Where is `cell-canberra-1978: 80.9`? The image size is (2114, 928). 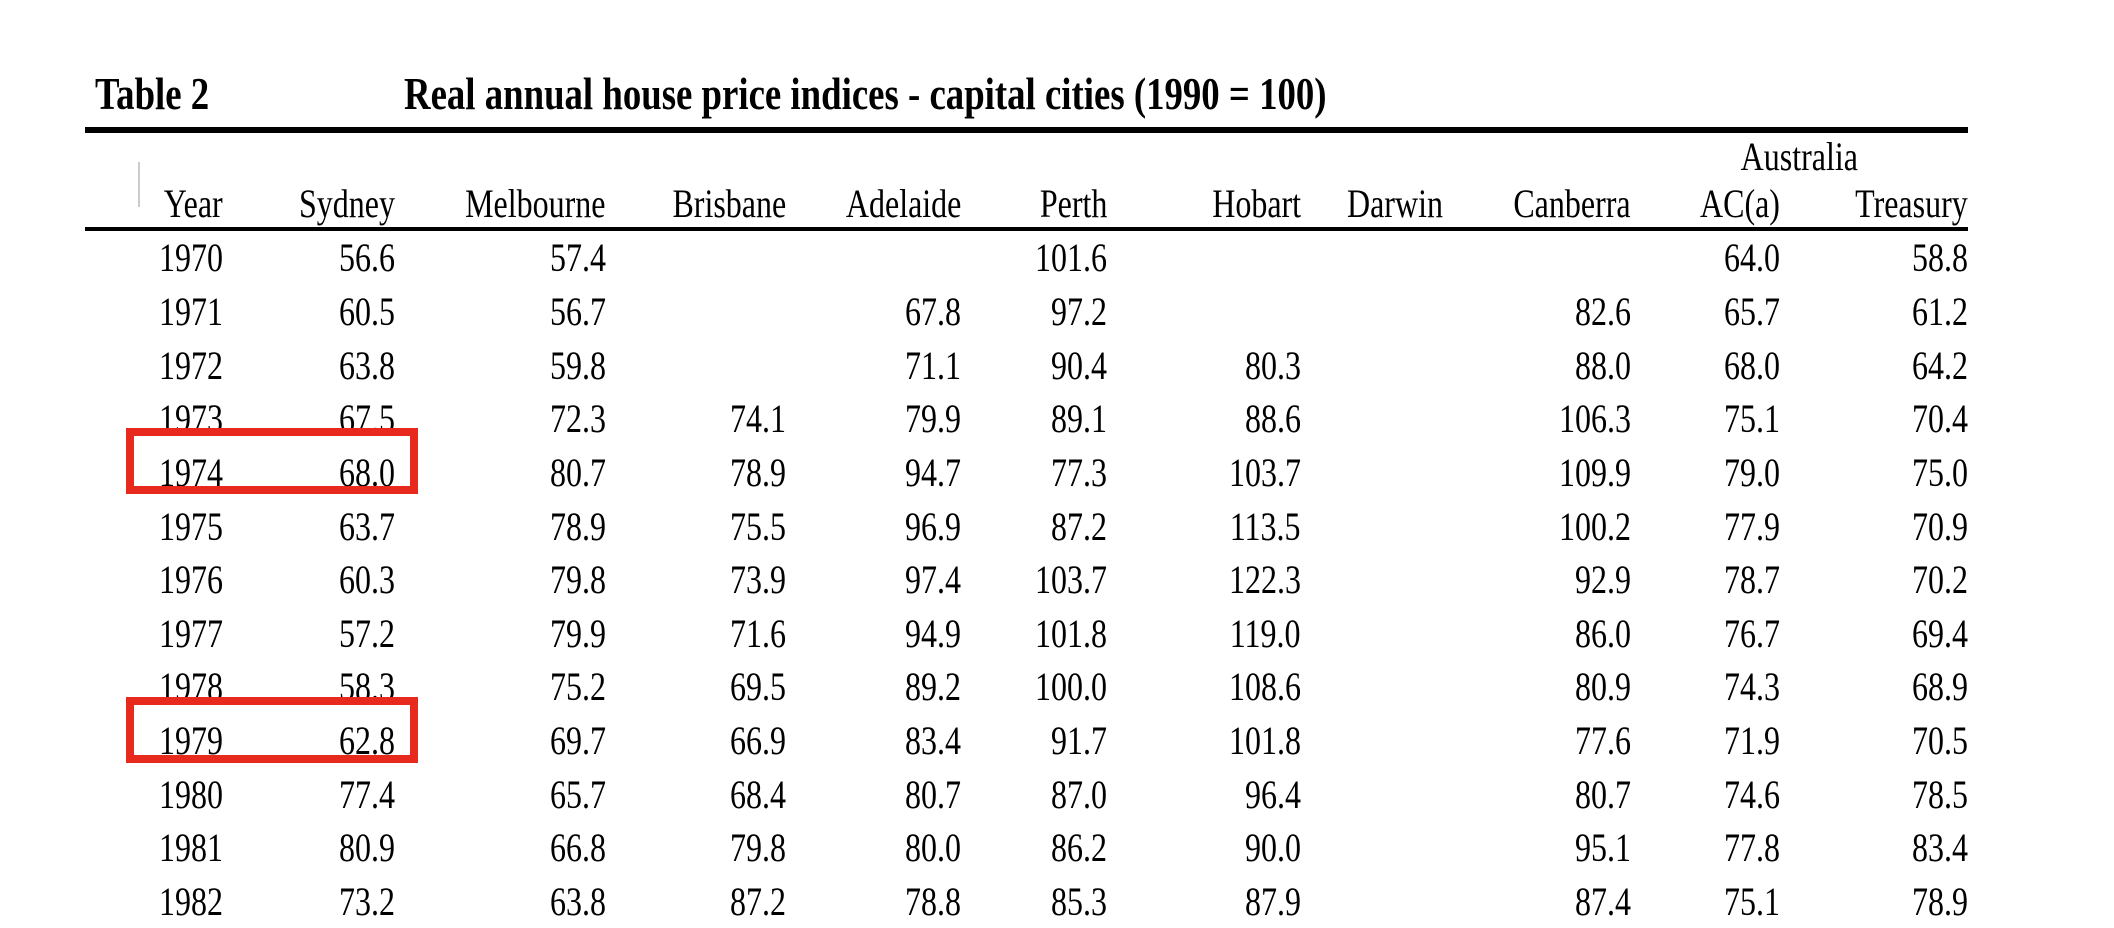 cell-canberra-1978: 80.9 is located at coordinates (1537, 687).